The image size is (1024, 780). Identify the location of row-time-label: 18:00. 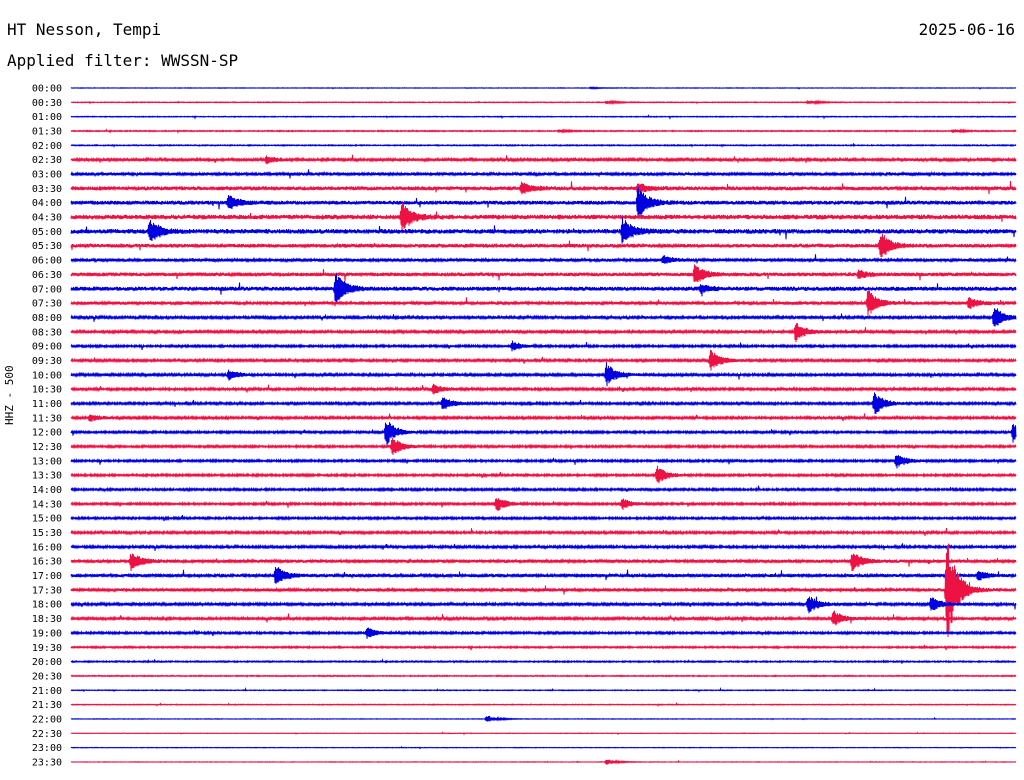
(47, 605).